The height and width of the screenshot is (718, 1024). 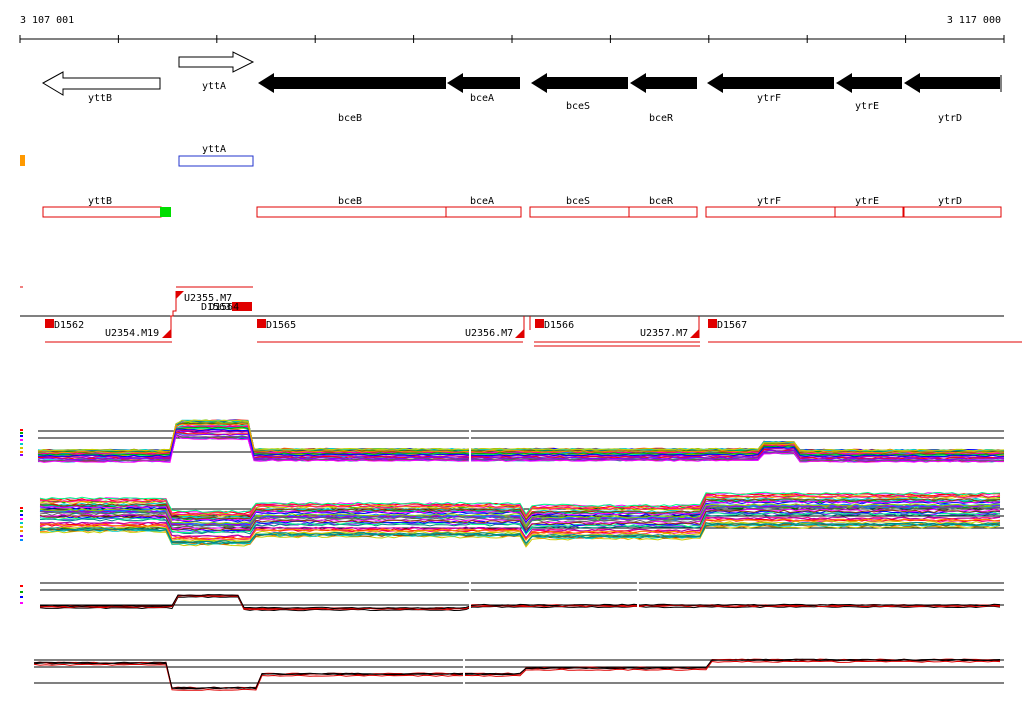 I want to click on element-U2354-M19: U2354.M19, so click(x=138, y=327).